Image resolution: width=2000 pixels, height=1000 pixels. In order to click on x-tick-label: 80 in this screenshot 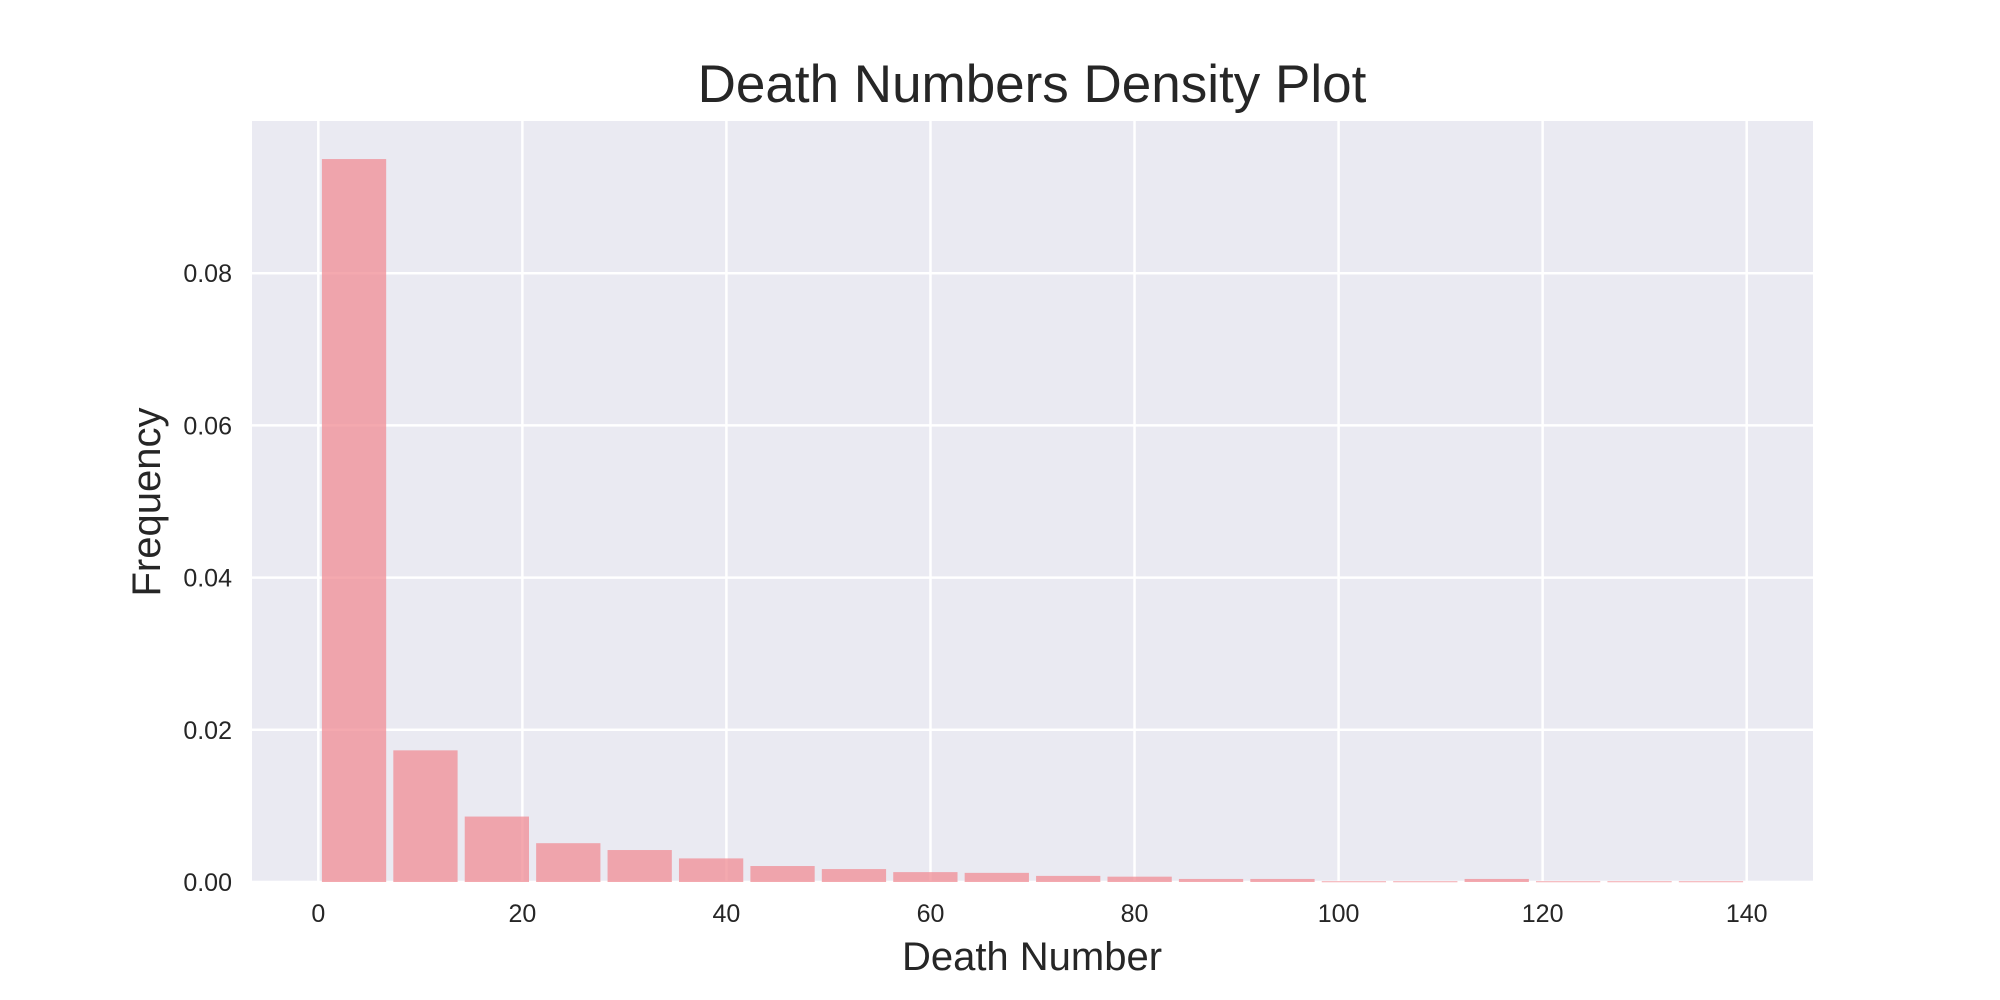, I will do `click(1135, 914)`.